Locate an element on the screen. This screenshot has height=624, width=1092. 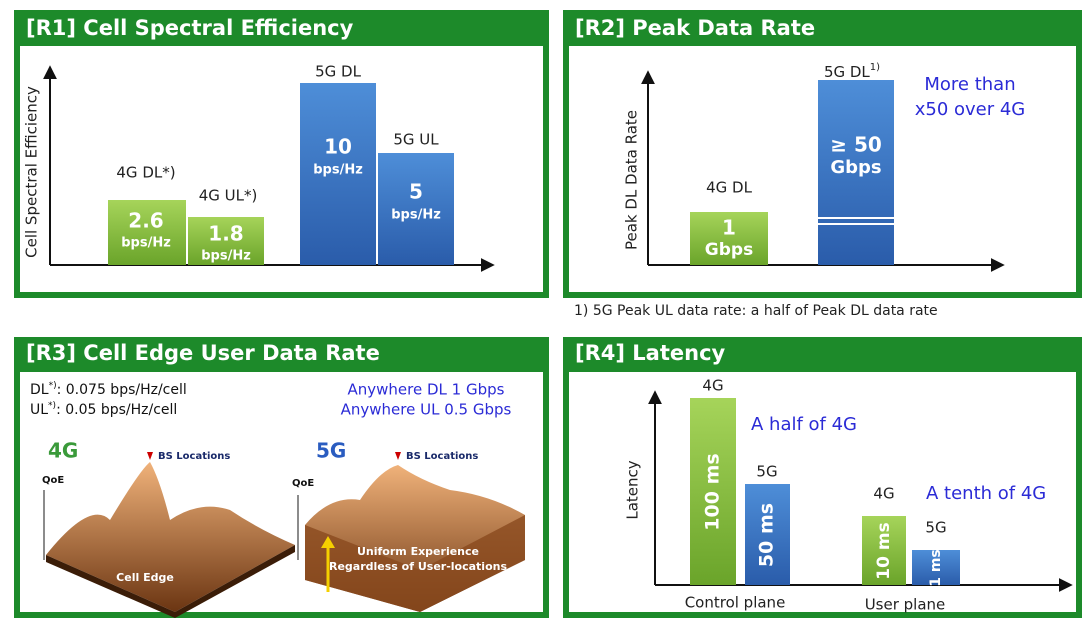
bar-value: 1.8 is located at coordinates (225, 234).